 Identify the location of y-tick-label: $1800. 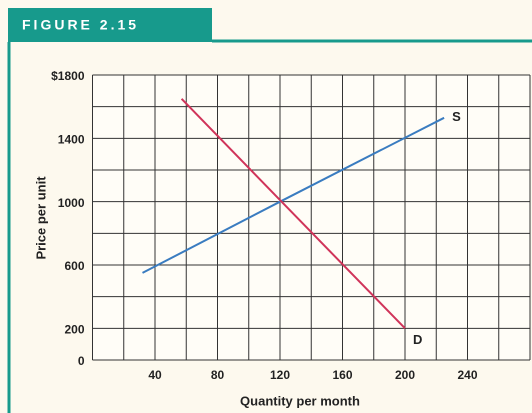
(68, 76).